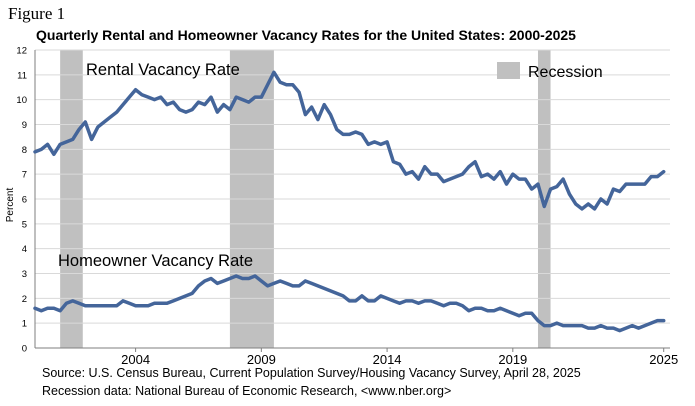 The height and width of the screenshot is (406, 695). I want to click on series-line-homeowner-vacancy, so click(349, 303).